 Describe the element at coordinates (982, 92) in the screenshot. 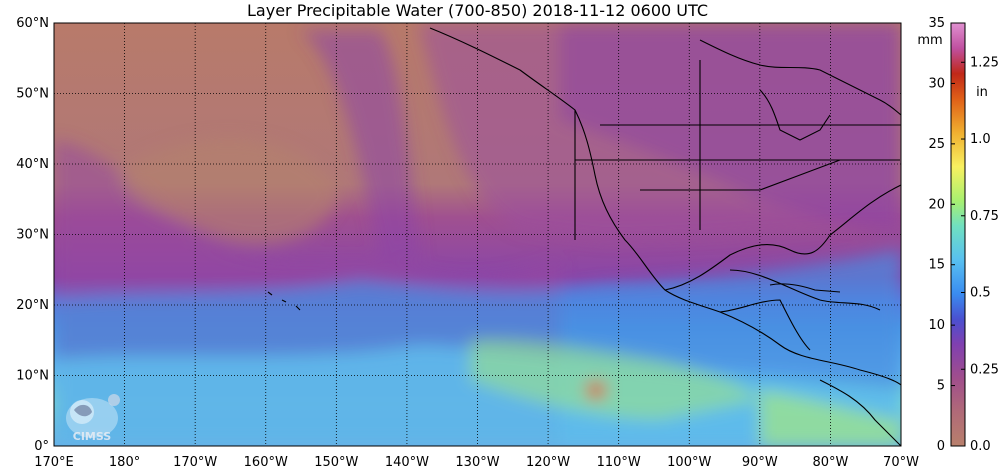

I see `colorbar-inch-unit: in` at that location.